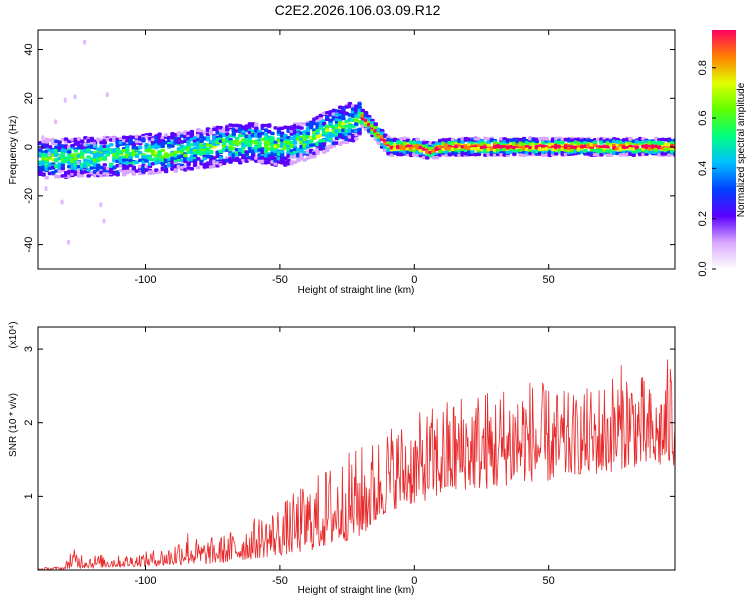 The image size is (750, 600). I want to click on colorbar-label: Normalized spectral amplitude, so click(741, 149).